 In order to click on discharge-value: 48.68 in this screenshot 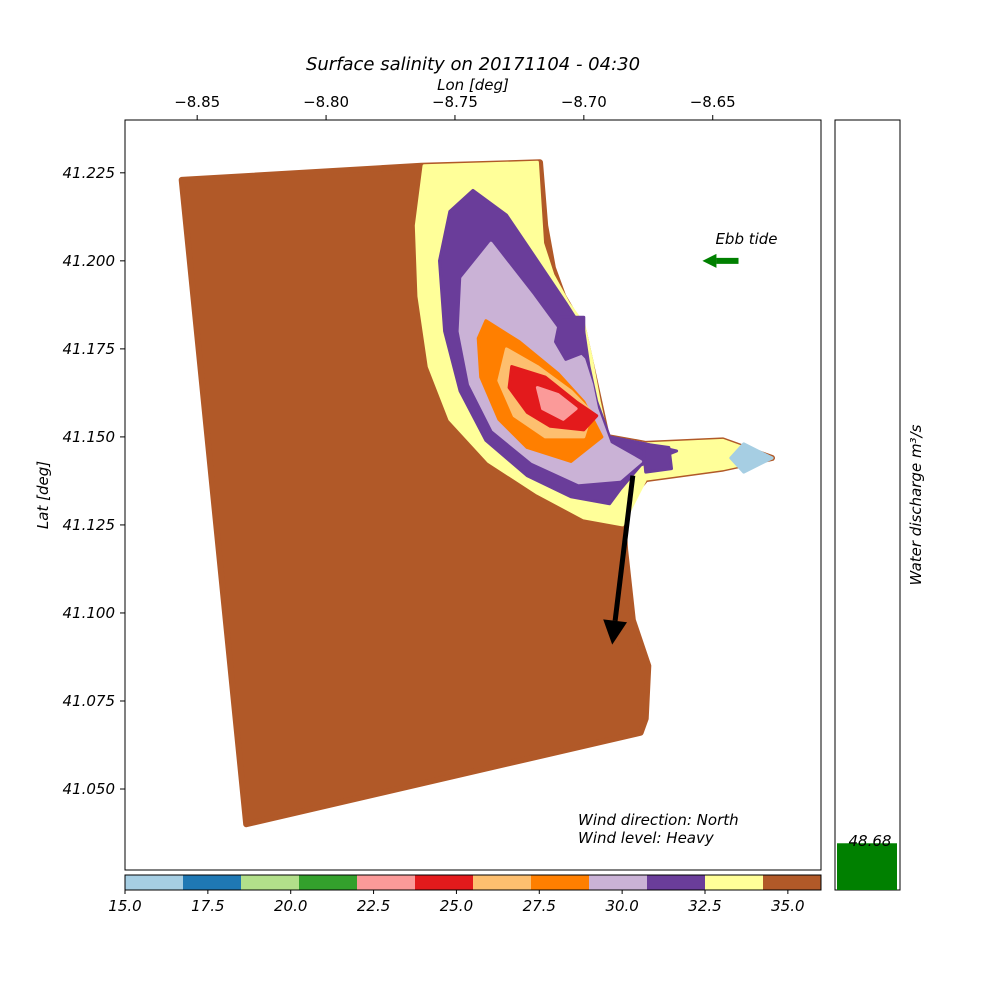, I will do `click(870, 841)`.